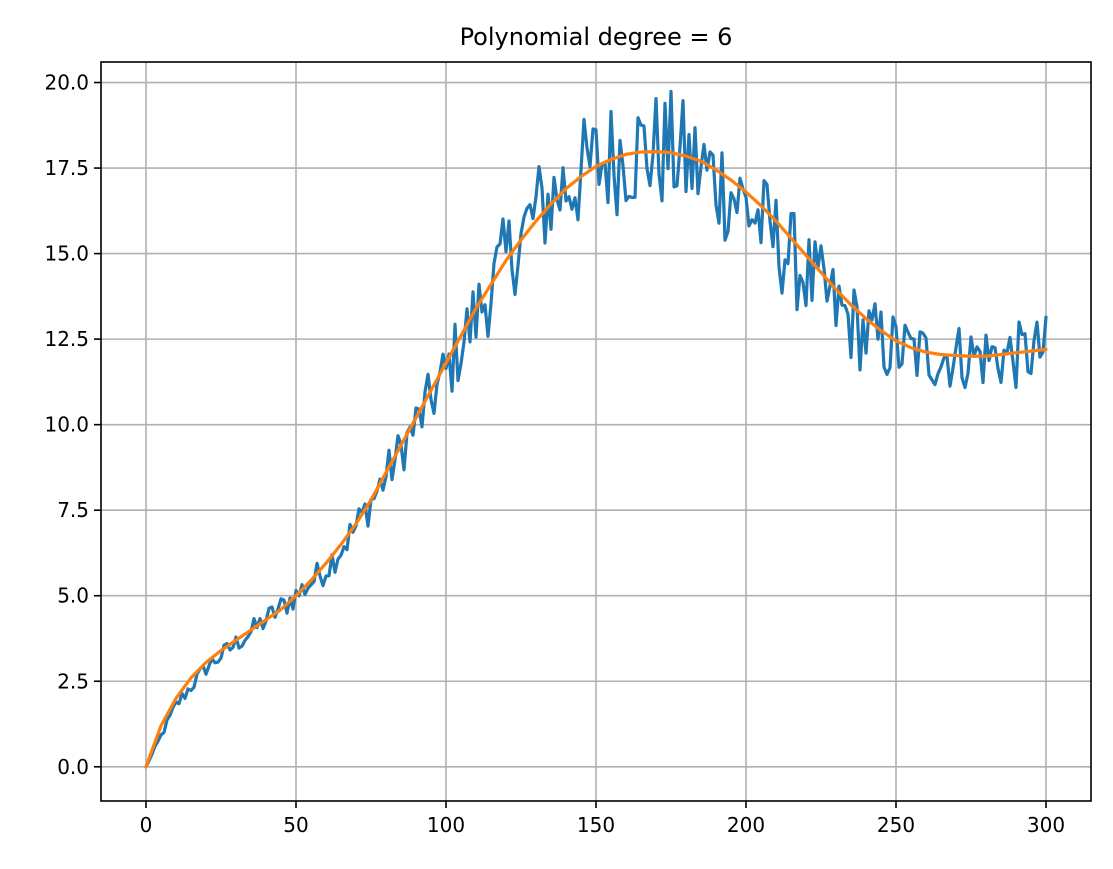  I want to click on y-tick-label: 2.5, so click(73, 681).